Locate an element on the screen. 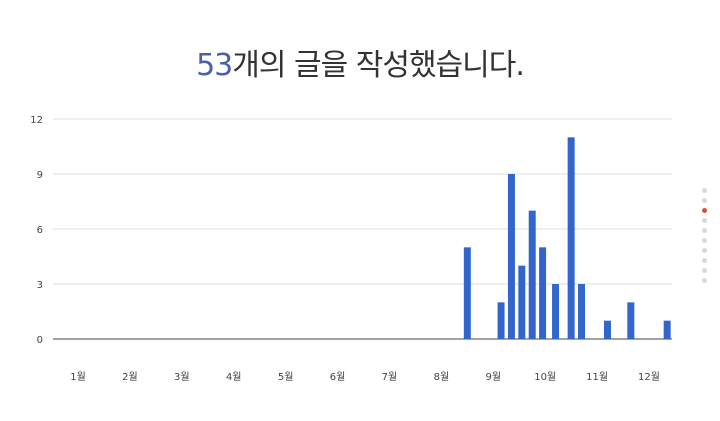  x-tick-label: 7월 is located at coordinates (390, 377).